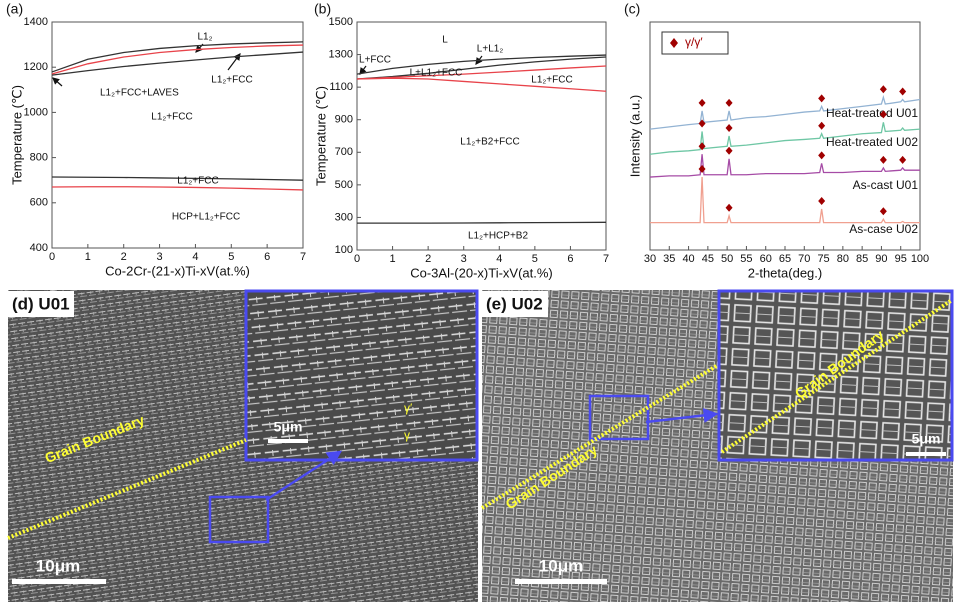  I want to click on series-label: Heat-treated U02, so click(872, 142).